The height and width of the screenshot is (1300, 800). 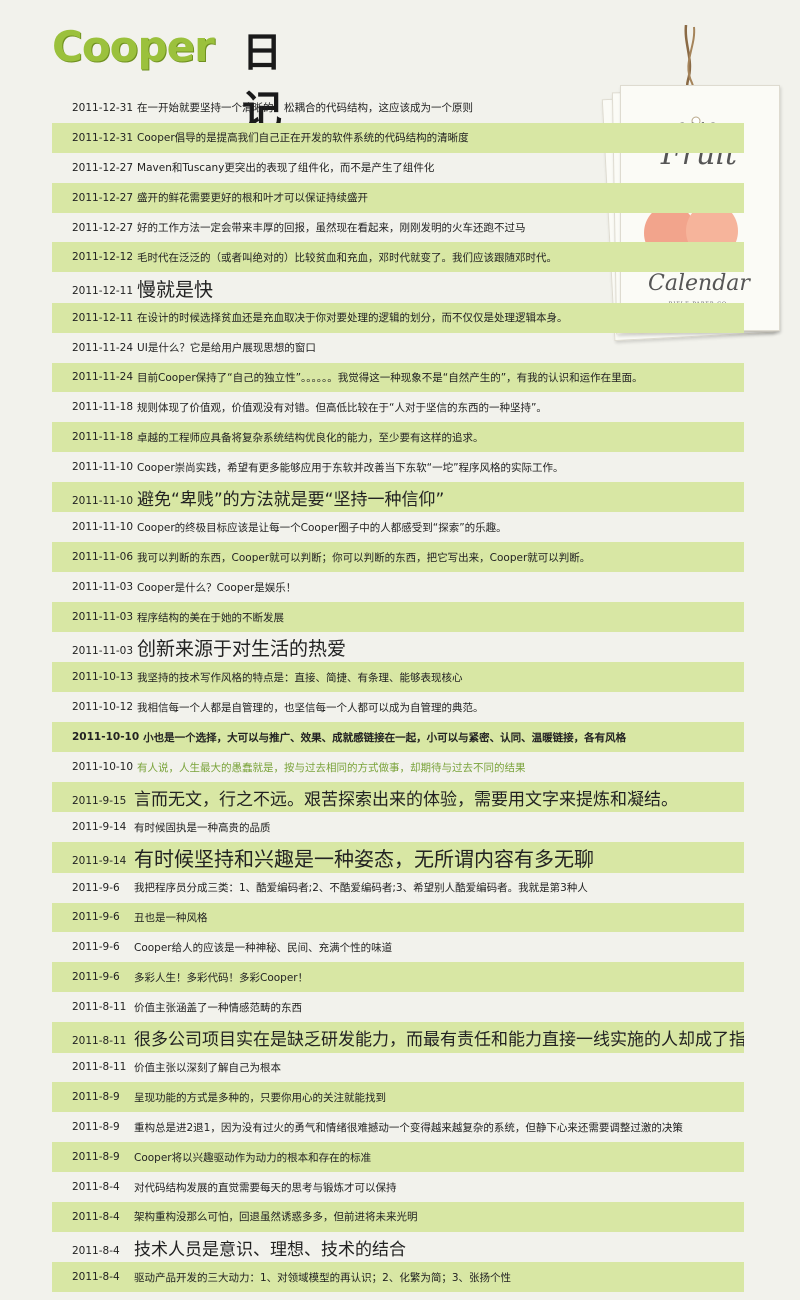 I want to click on entry-text: 呈现功能的方式是多种的，只要你用心的关注就能找到, so click(x=260, y=1097).